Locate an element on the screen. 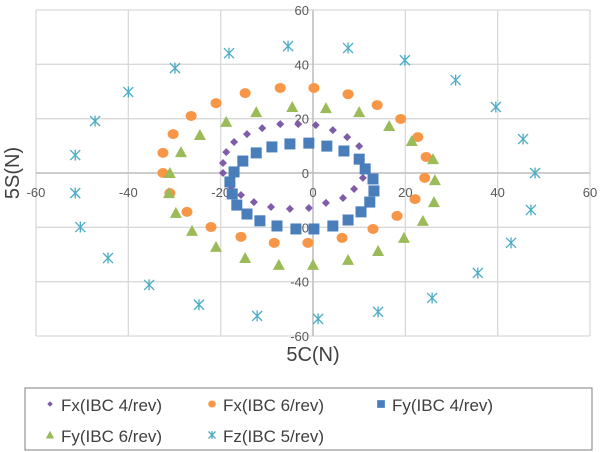 This screenshot has height=452, width=605. legend-item: Fy(IBC 4/rev) is located at coordinates (435, 405).